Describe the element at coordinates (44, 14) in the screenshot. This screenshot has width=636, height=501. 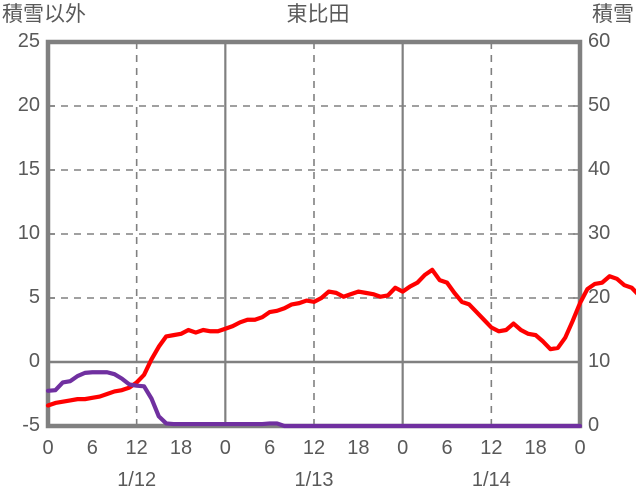
I see `left-axis-title: 積雪以外` at that location.